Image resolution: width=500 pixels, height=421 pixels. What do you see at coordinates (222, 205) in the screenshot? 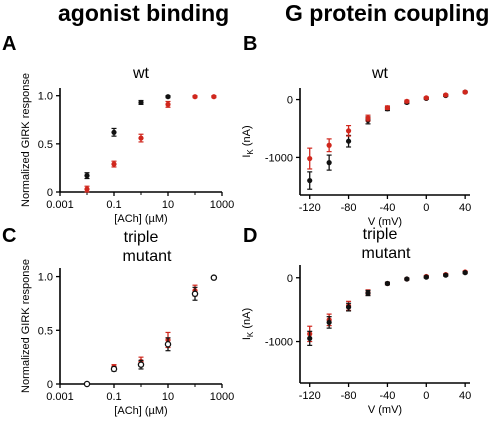
I see `panel-a-x-tick-label: 1000` at bounding box center [222, 205].